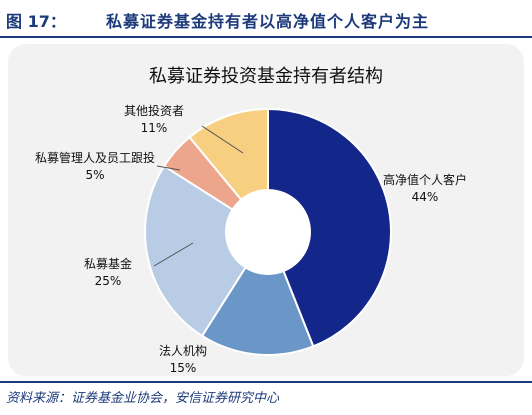  I want to click on slice-high-net-worth, so click(329, 227).